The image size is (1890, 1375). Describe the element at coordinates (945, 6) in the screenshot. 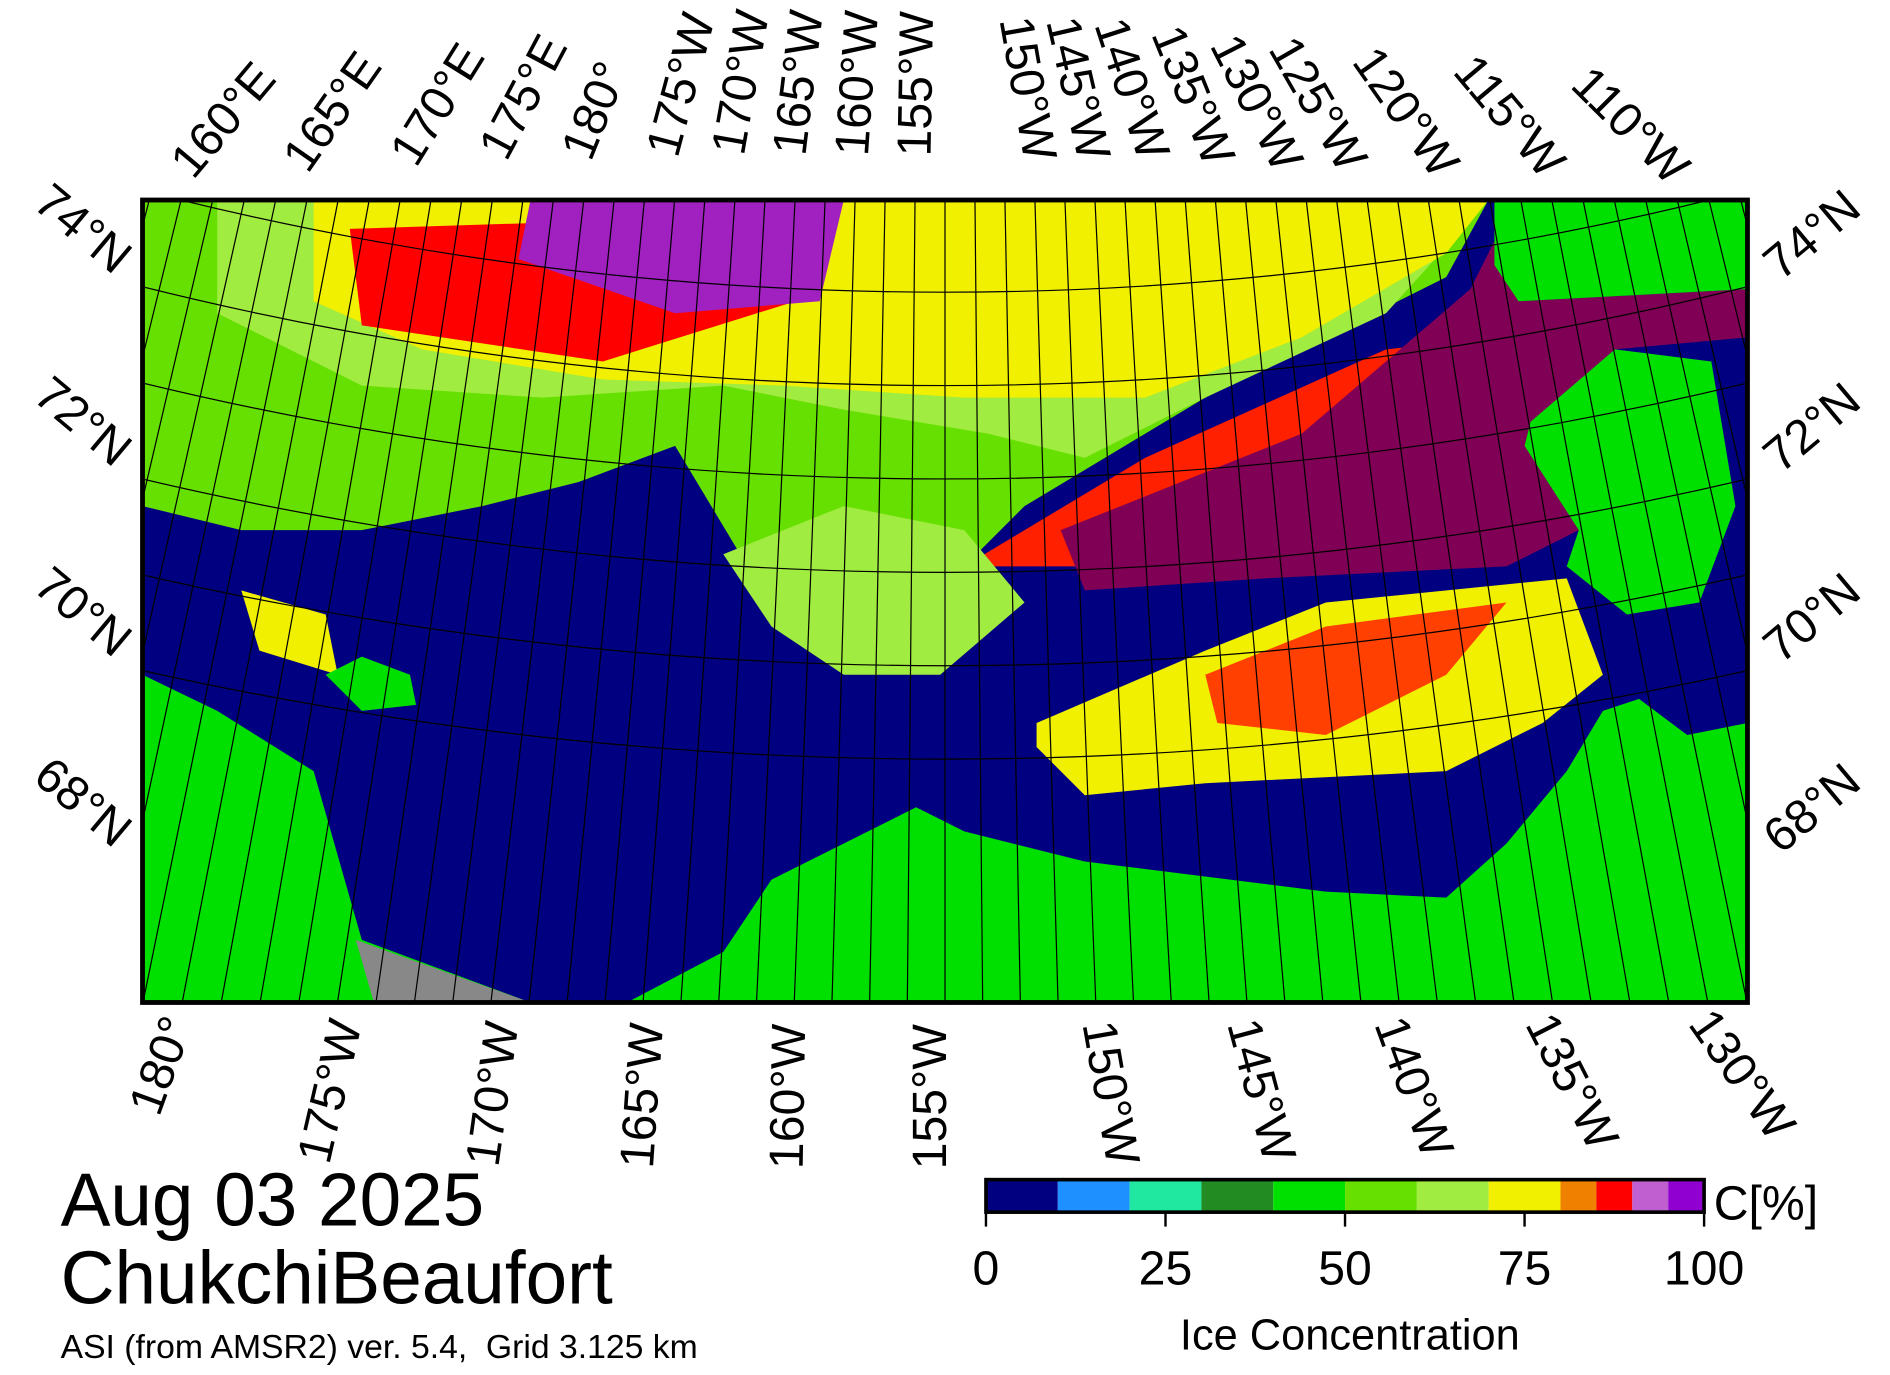

I see `latitude-line` at that location.